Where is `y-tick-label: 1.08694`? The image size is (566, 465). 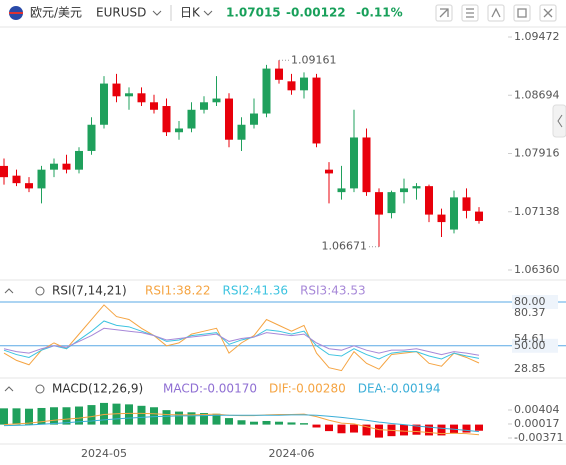 y-tick-label: 1.08694 is located at coordinates (537, 94).